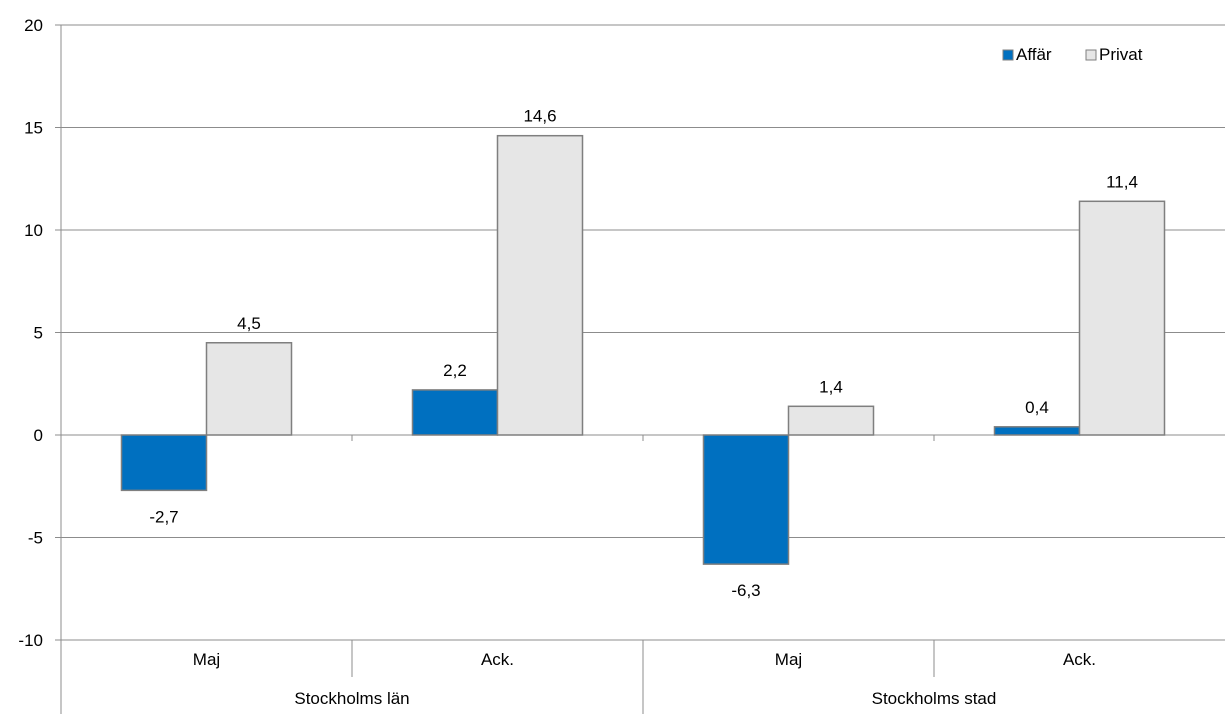 The image size is (1225, 714). What do you see at coordinates (745, 590) in the screenshot?
I see `data-label: -6,3` at bounding box center [745, 590].